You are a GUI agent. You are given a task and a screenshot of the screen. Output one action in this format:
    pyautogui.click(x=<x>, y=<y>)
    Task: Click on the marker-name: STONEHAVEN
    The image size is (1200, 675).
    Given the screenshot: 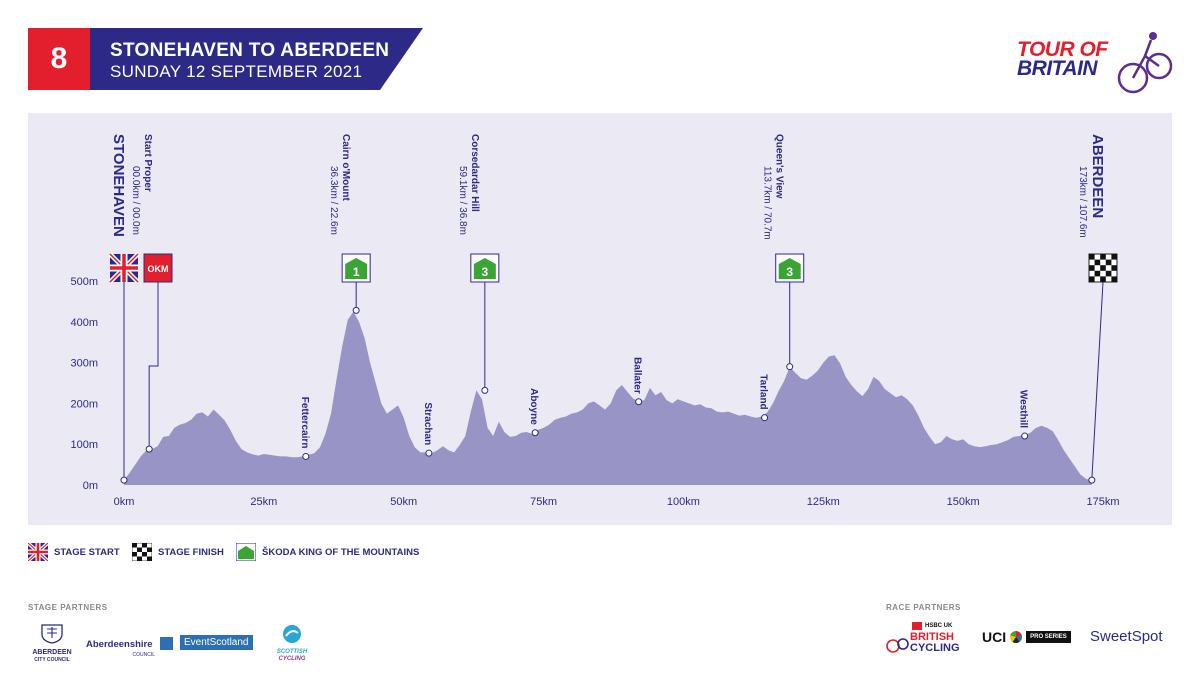 What is the action you would take?
    pyautogui.click(x=118, y=185)
    